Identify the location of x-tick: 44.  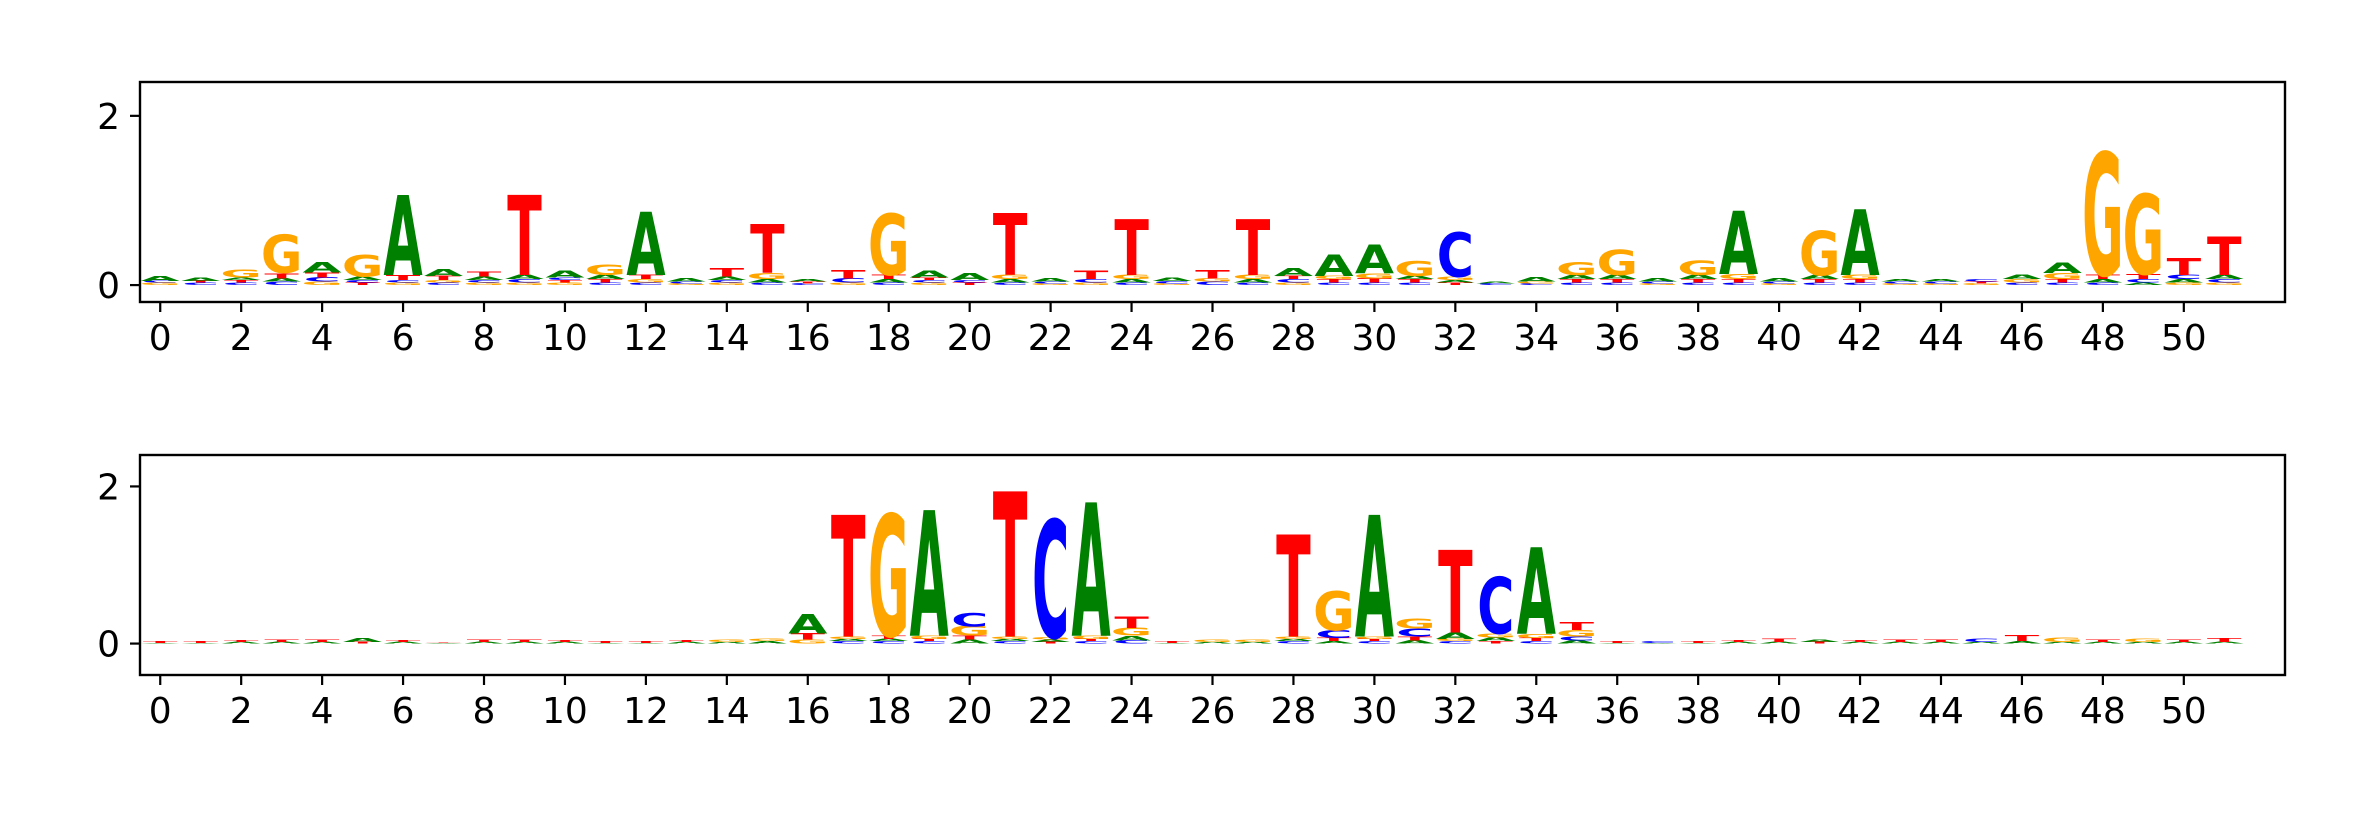
(1941, 330).